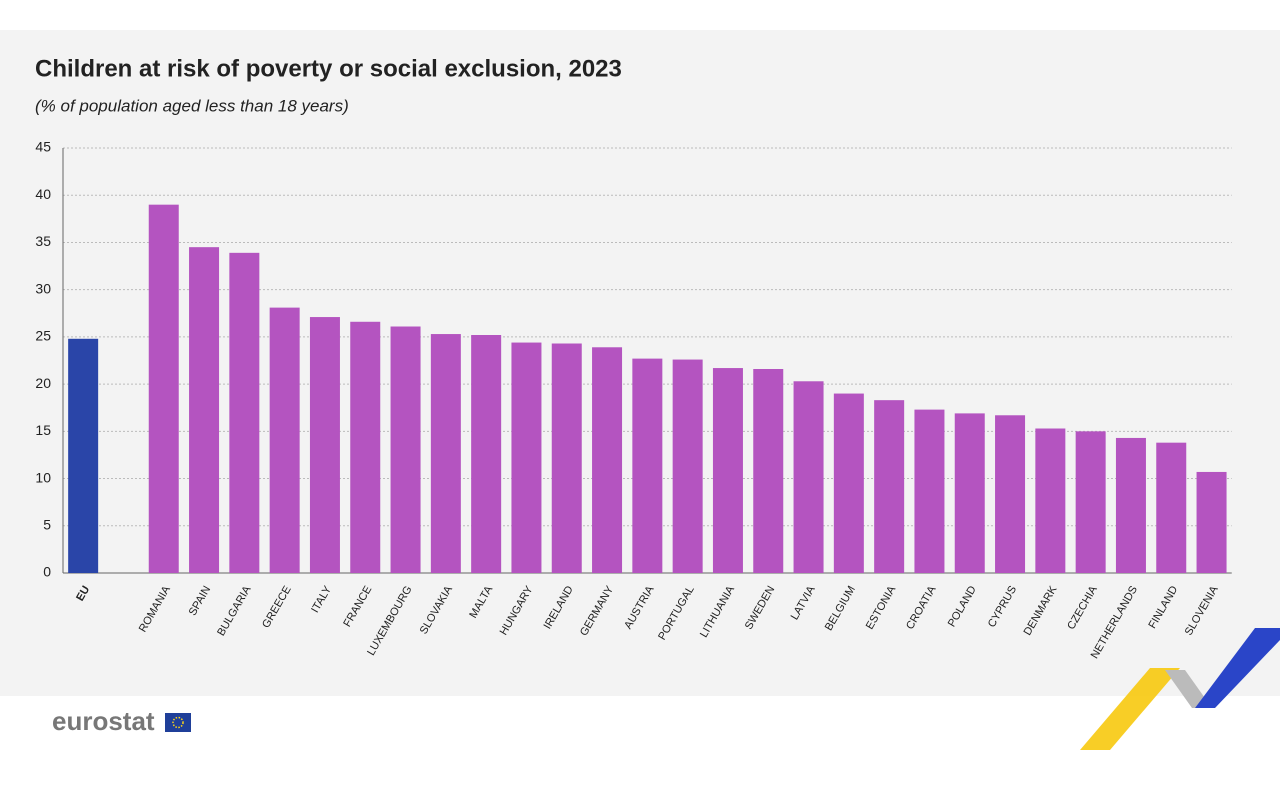 The width and height of the screenshot is (1280, 800). What do you see at coordinates (1130, 709) in the screenshot?
I see `deco-yellow` at bounding box center [1130, 709].